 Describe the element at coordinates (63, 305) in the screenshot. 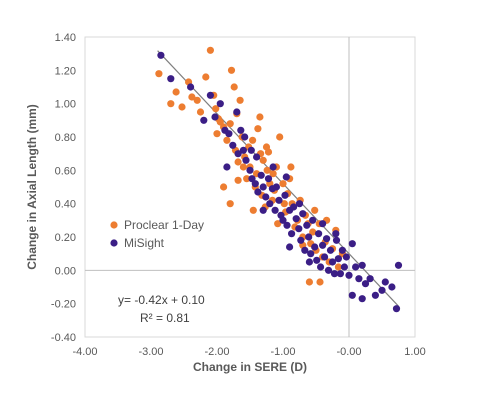

I see `y-tick-label: -0.20` at that location.